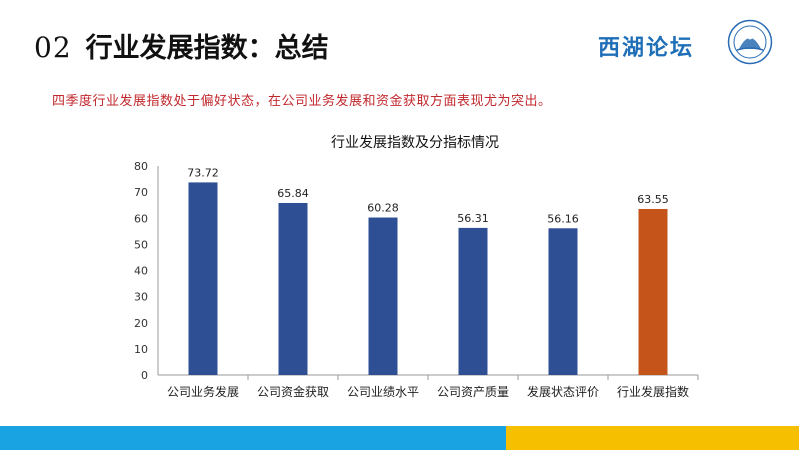  I want to click on brand-name: 西湖论坛, so click(646, 48).